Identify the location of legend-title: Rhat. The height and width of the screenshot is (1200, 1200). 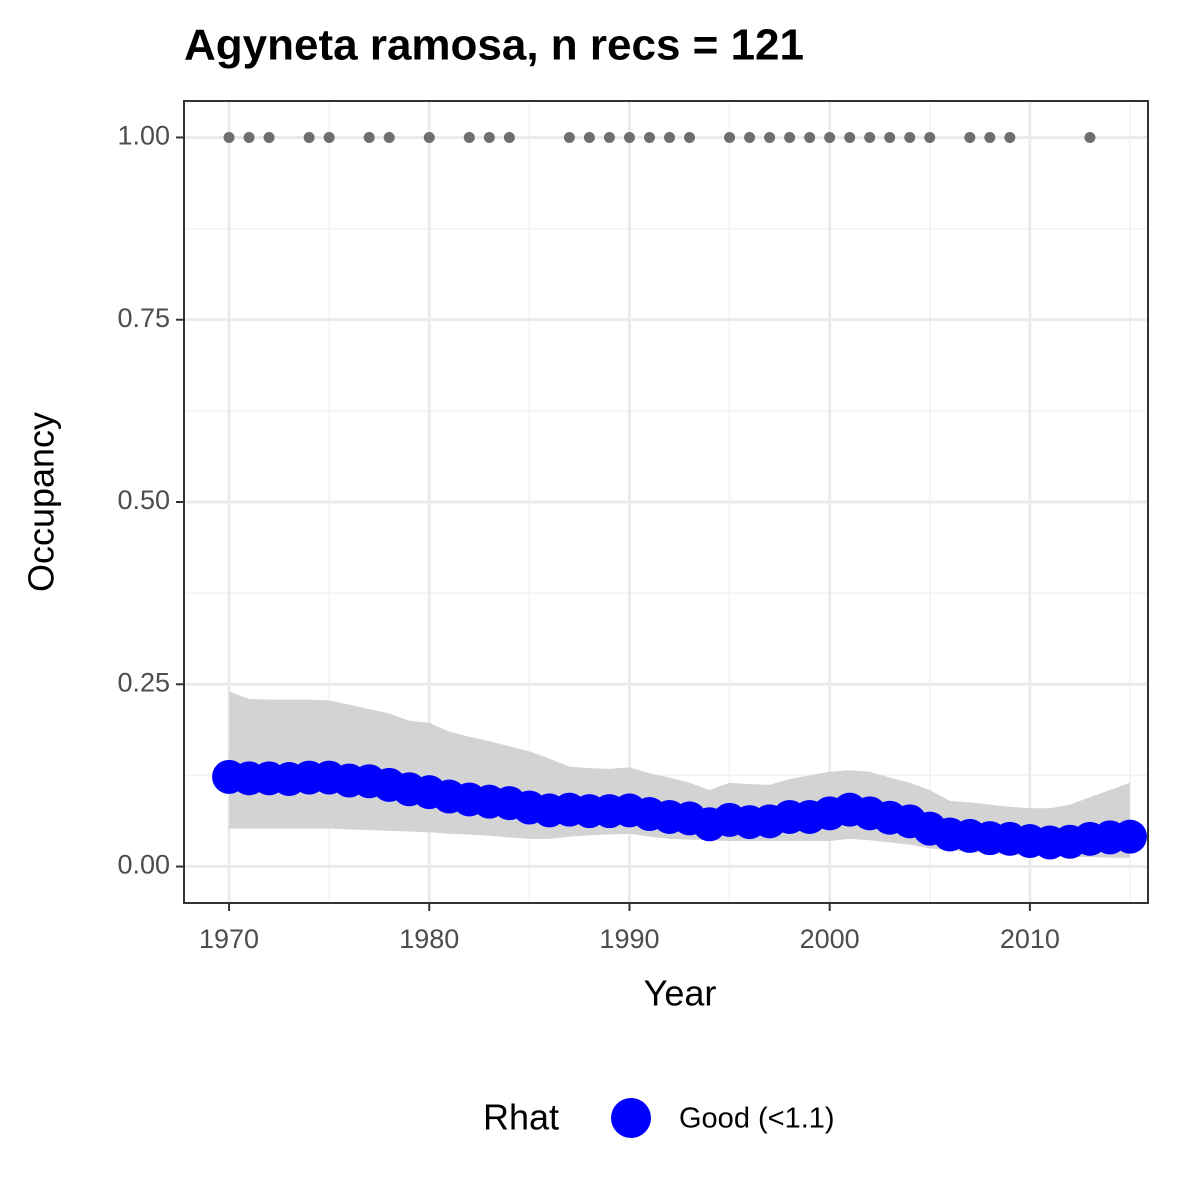
(521, 1117).